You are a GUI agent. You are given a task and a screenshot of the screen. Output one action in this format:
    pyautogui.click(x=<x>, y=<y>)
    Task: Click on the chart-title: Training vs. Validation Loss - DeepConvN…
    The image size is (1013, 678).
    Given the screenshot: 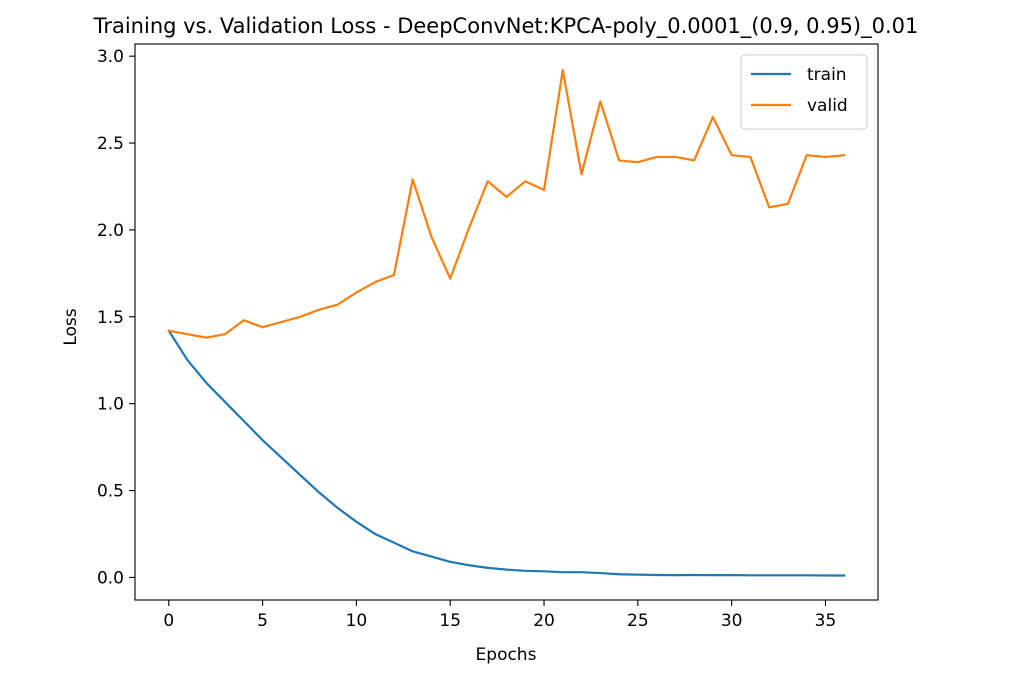 What is the action you would take?
    pyautogui.click(x=506, y=26)
    